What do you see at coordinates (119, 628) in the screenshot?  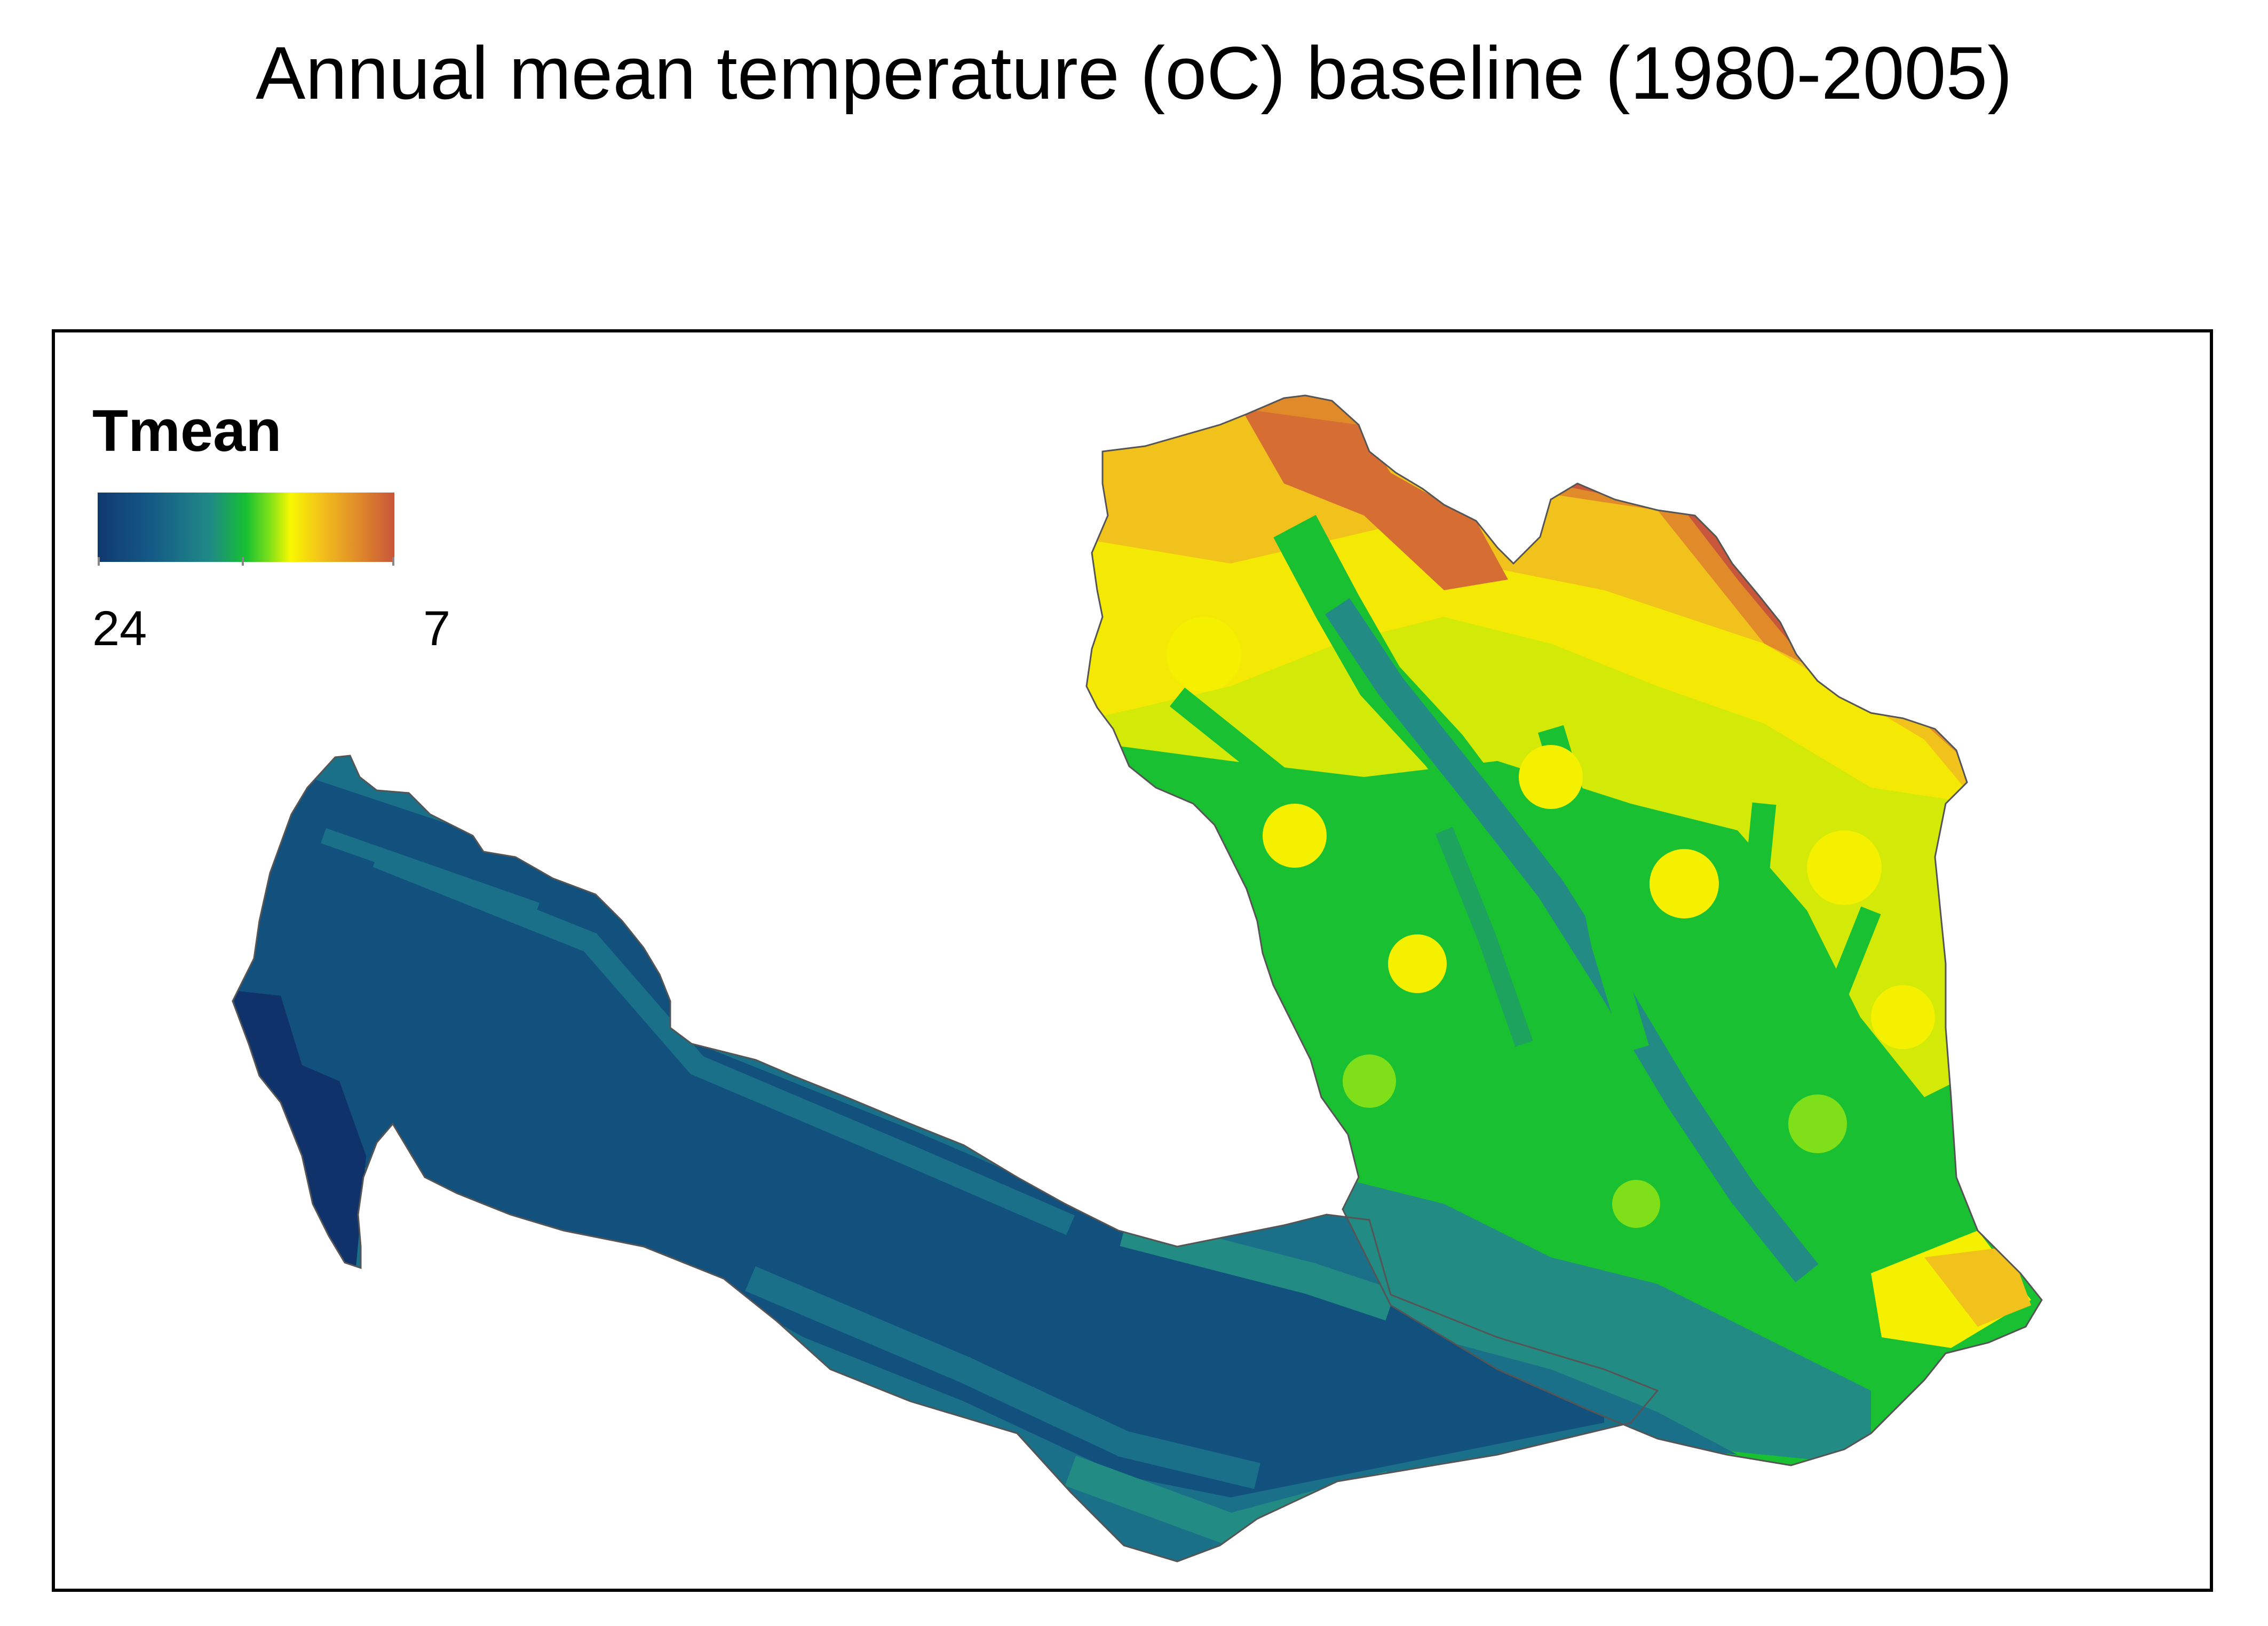 I see `legend-min-label: 24` at bounding box center [119, 628].